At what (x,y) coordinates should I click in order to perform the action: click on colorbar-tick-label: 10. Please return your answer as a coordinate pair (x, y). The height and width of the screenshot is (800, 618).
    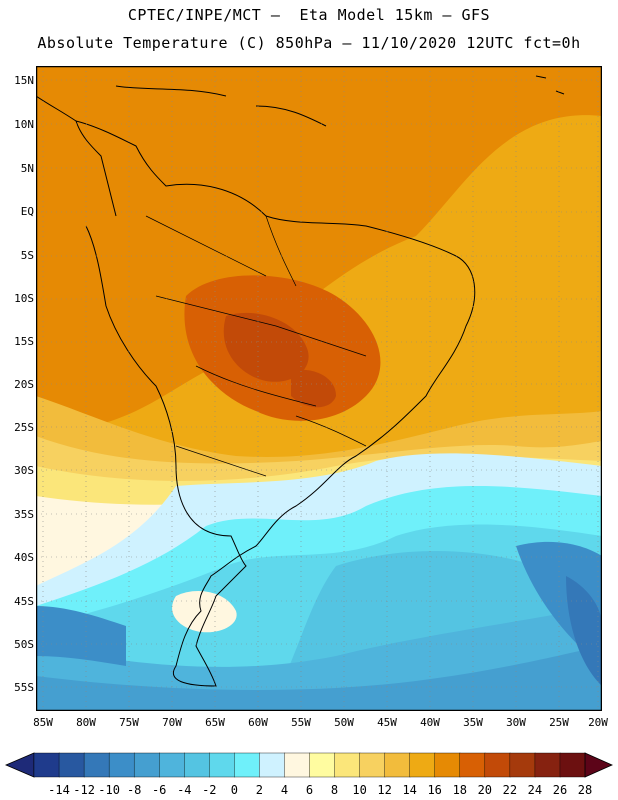
    Looking at the image, I should click on (359, 790).